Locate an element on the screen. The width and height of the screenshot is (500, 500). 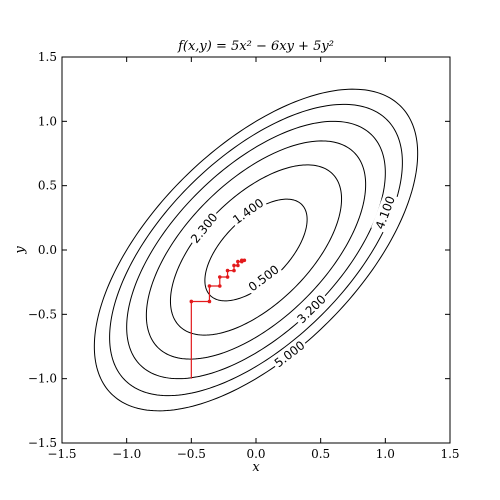
contour-label-4.100: 4.100 is located at coordinates (385, 212).